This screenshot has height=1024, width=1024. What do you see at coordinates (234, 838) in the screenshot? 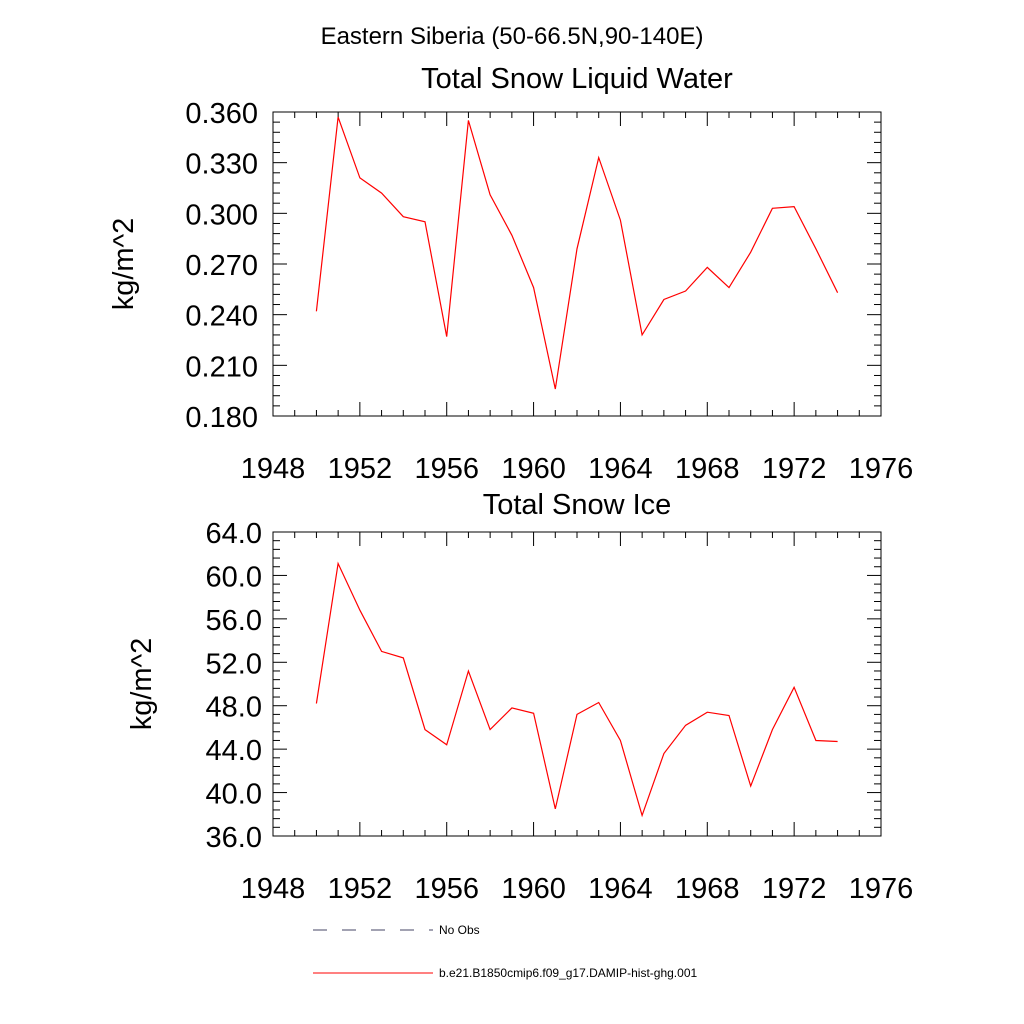
I see `y-tick-label: 36.0` at bounding box center [234, 838].